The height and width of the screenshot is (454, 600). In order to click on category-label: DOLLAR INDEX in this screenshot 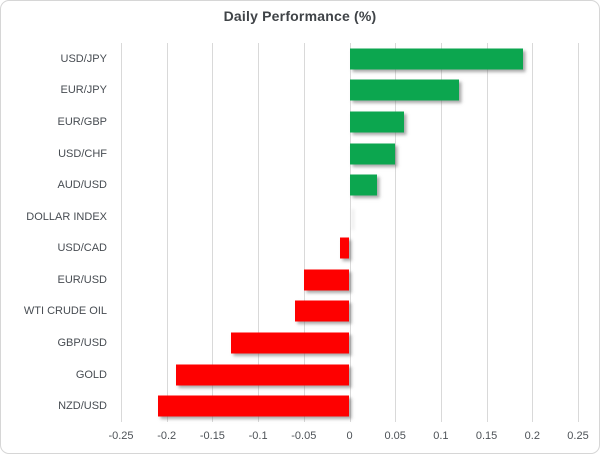, I will do `click(66, 216)`.